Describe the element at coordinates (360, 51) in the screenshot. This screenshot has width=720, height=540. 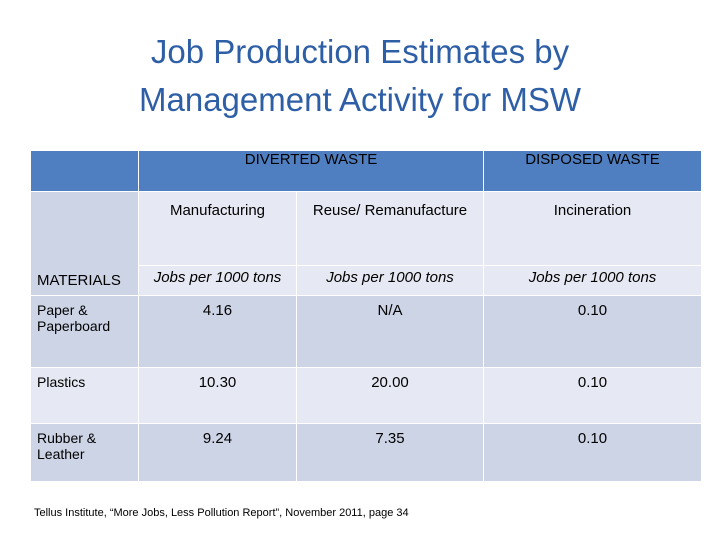
I see `title-line-1: Job Production Estimates by` at that location.